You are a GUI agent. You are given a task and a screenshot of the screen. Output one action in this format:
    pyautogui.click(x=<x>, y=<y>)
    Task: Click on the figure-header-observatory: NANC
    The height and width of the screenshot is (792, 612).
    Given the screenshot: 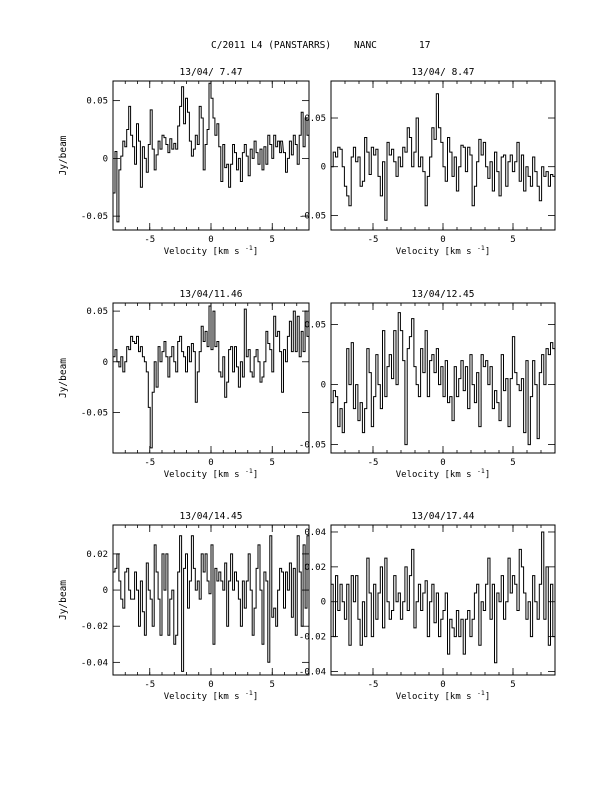 What is the action you would take?
    pyautogui.click(x=365, y=45)
    